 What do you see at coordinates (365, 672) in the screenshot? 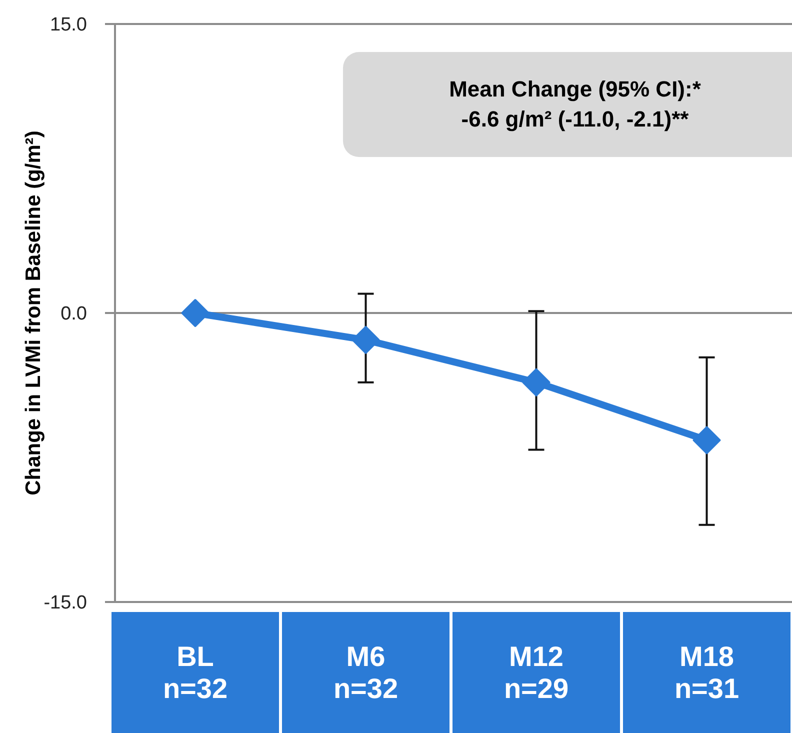
I see `x-tick-label: M6 n=32` at bounding box center [365, 672].